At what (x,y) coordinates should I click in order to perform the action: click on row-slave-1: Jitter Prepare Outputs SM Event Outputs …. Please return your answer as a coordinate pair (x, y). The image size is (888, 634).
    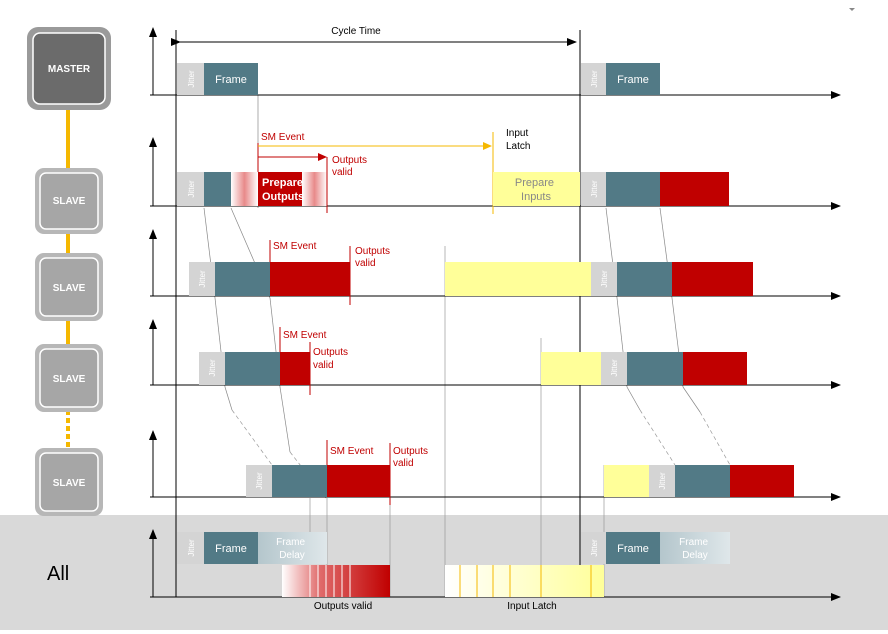
    Looking at the image, I should click on (495, 171).